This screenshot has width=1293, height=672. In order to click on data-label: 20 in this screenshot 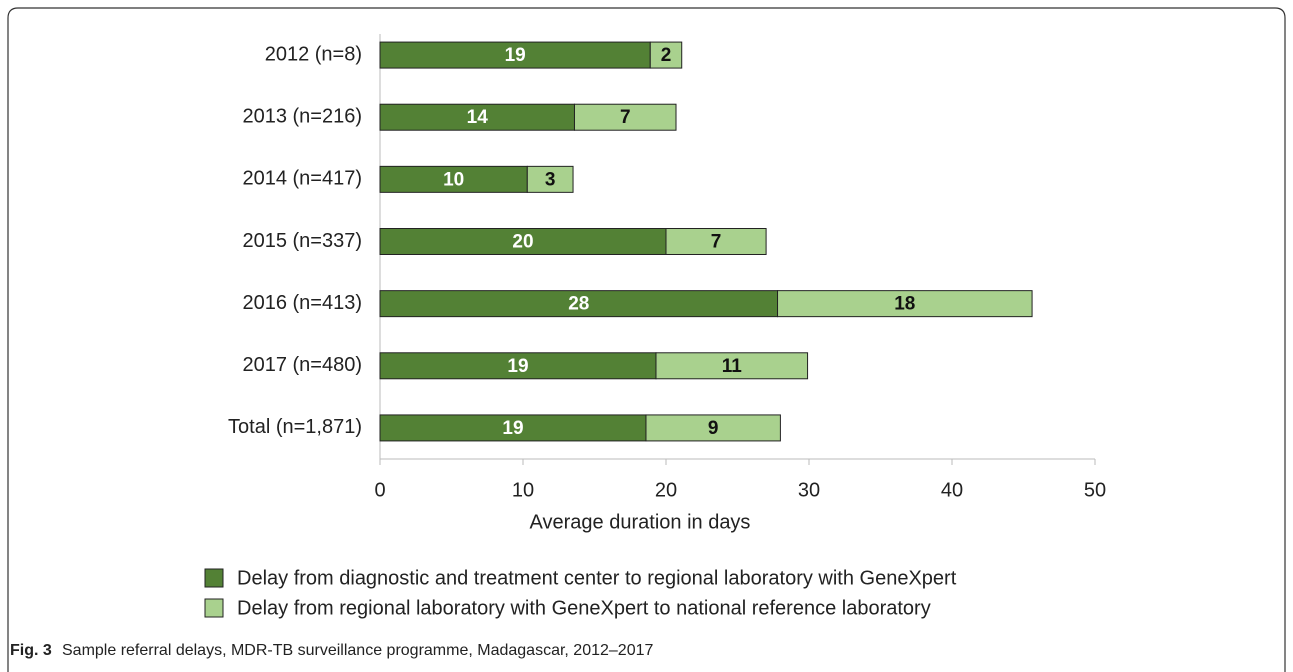, I will do `click(522, 242)`.